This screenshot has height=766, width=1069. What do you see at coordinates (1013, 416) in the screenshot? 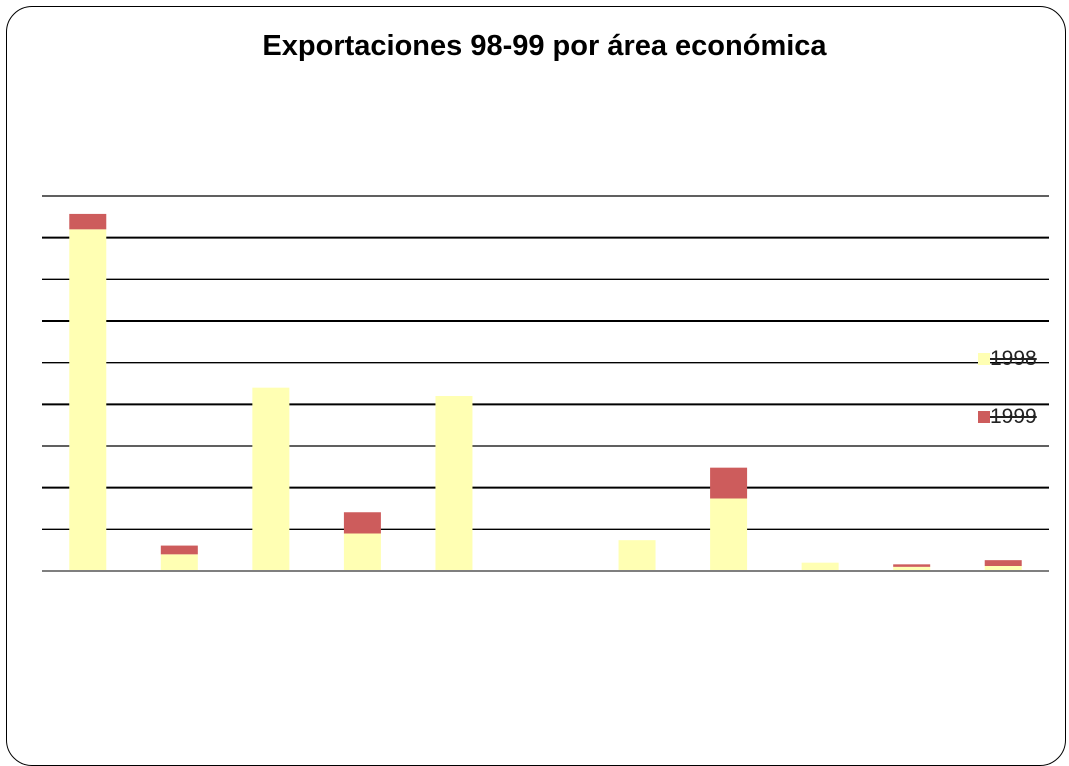
I see `legend-label-1999: 1999` at bounding box center [1013, 416].